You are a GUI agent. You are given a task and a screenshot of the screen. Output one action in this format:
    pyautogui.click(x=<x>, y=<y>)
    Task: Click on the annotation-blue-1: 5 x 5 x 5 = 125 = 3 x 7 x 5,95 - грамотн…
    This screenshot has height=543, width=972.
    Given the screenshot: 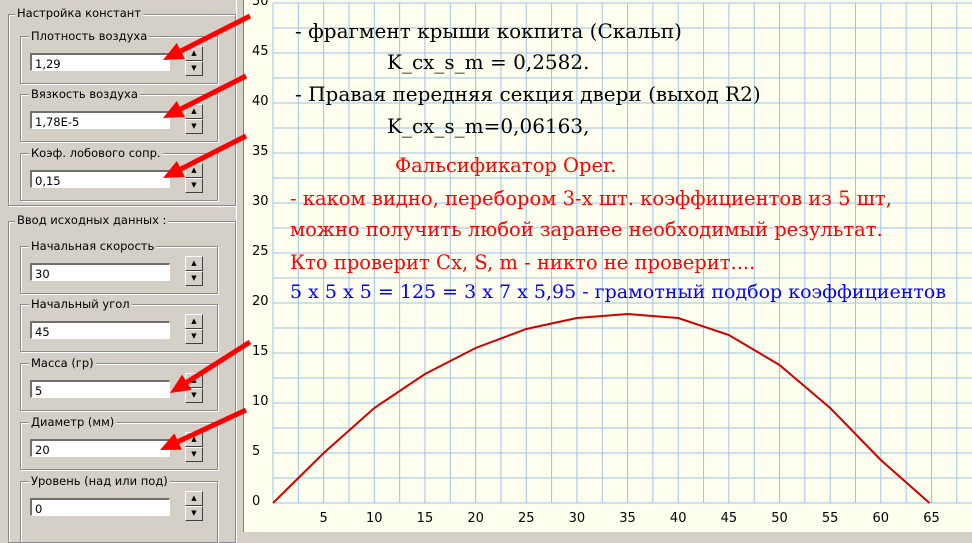 What is the action you would take?
    pyautogui.click(x=618, y=292)
    